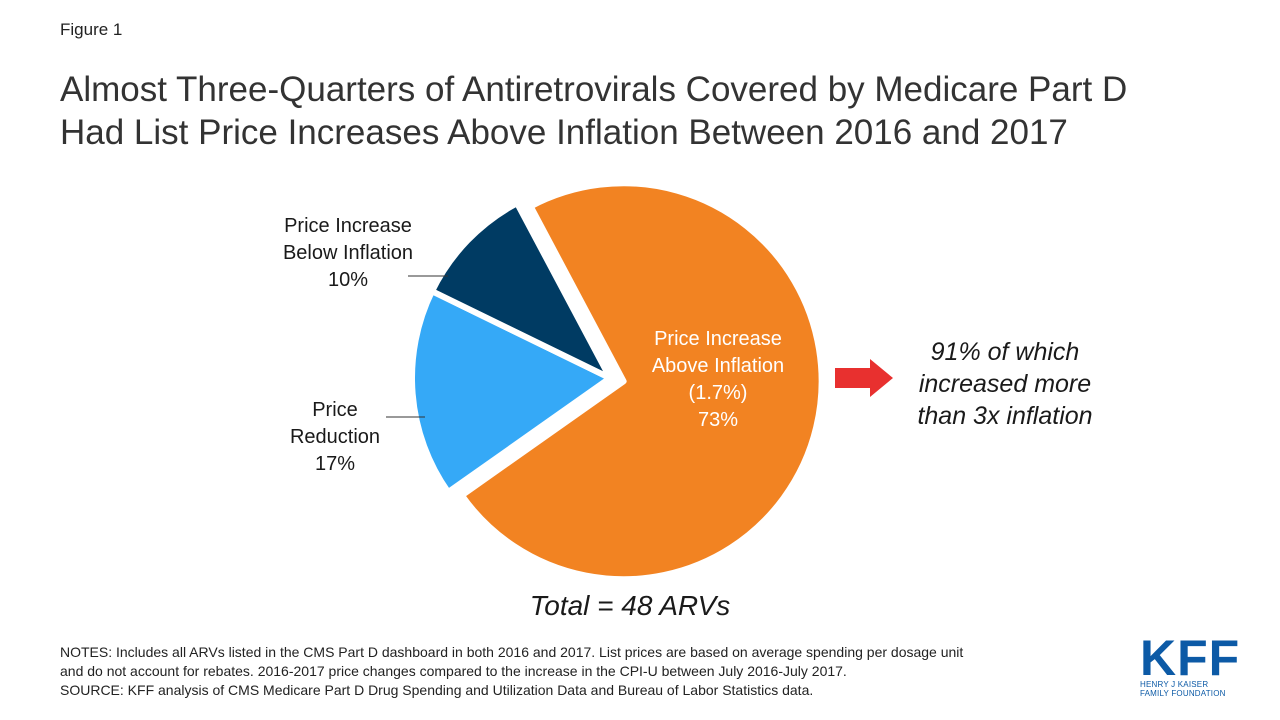  Describe the element at coordinates (1183, 693) in the screenshot. I see `logo-line-2: FAMILY FOUNDATION` at that location.